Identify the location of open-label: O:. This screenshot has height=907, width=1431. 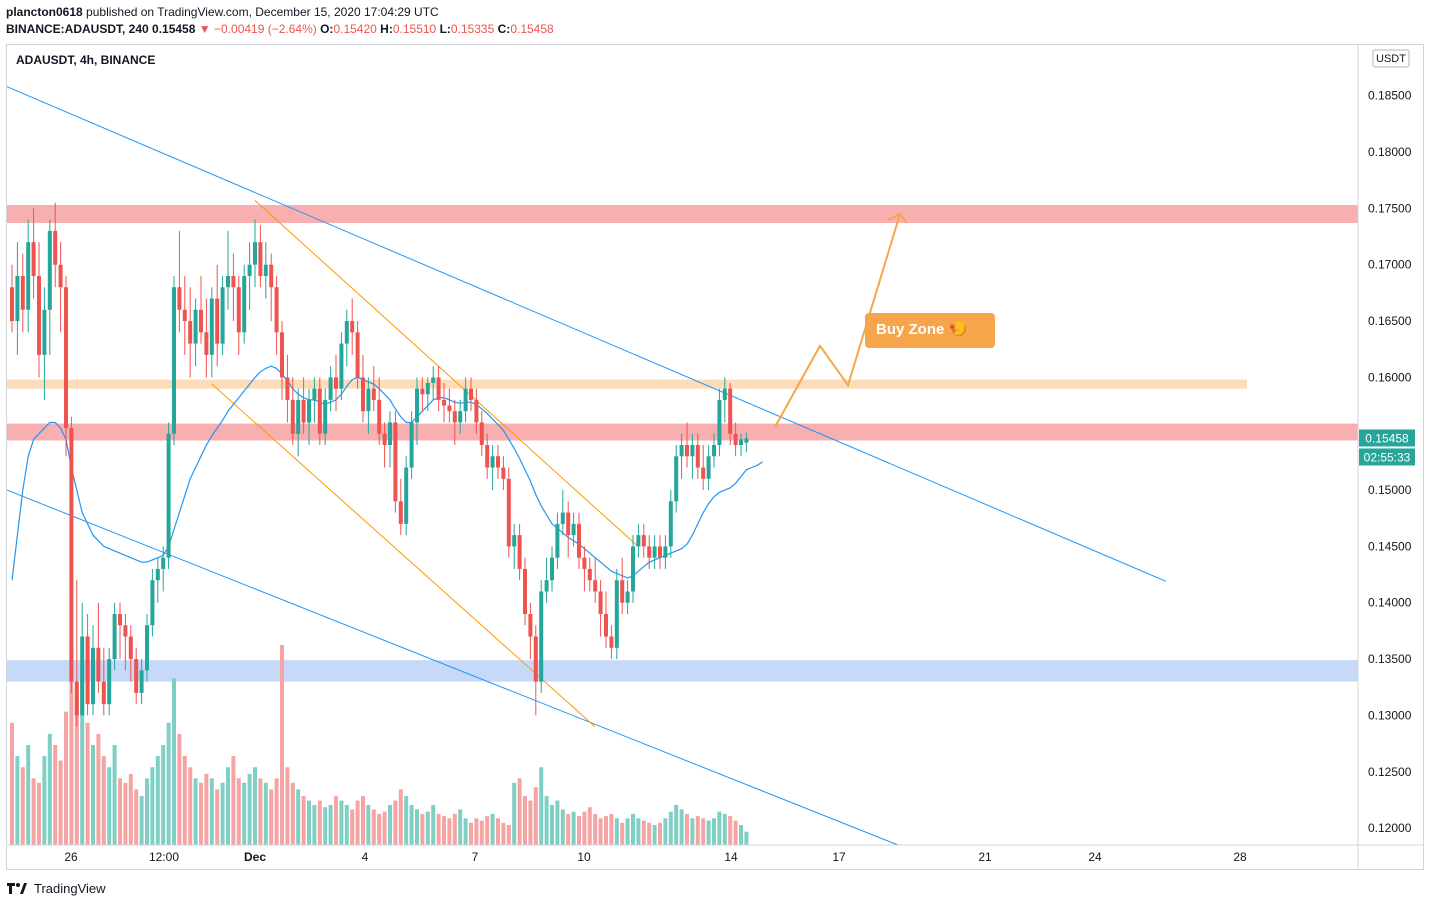
(327, 29).